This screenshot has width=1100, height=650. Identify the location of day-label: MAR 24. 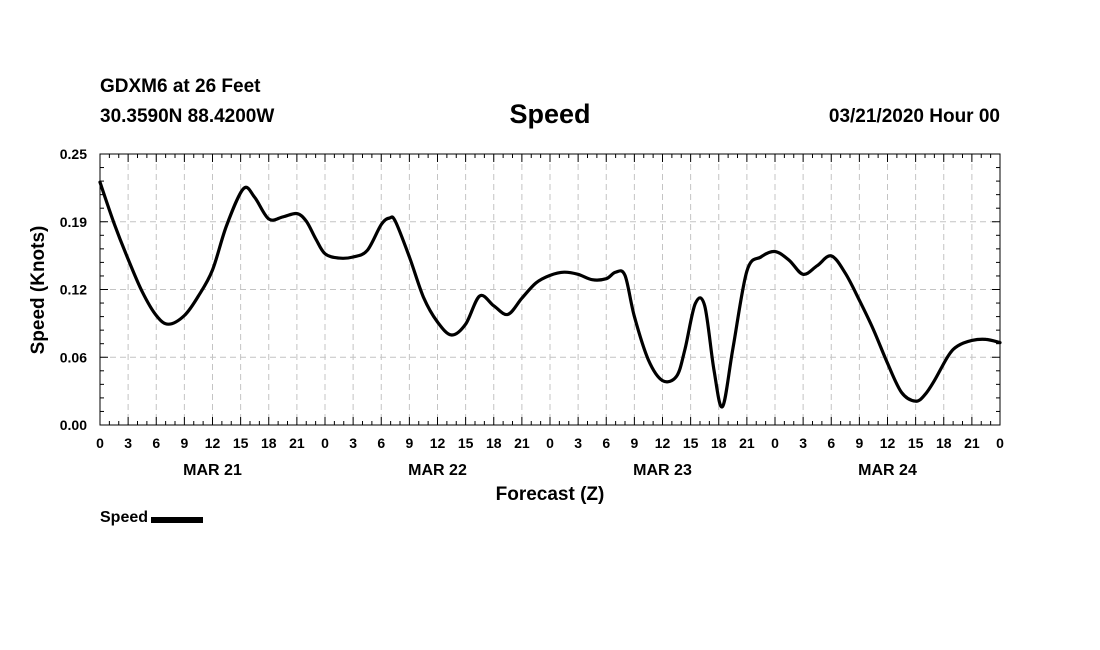
(887, 470).